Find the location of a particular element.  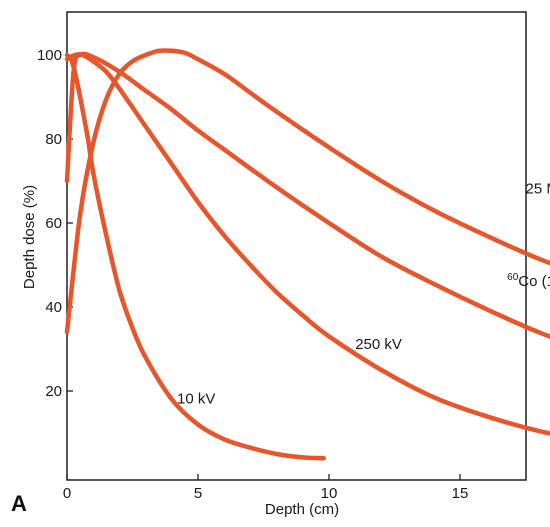

panel-label: A is located at coordinates (19, 503).